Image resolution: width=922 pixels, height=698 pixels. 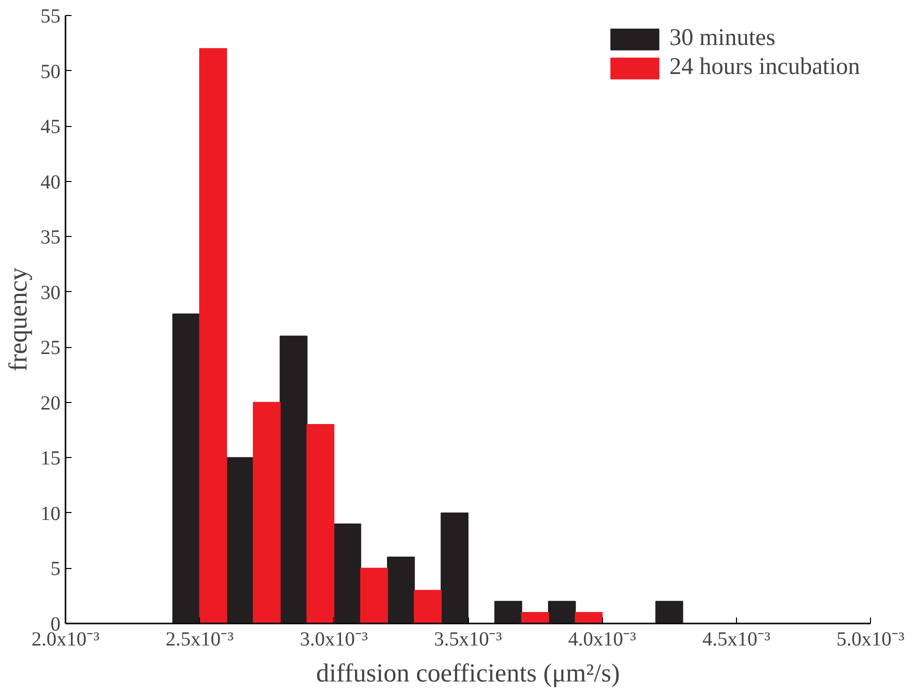 What do you see at coordinates (602, 639) in the screenshot?
I see `x-tick-label: 4.0x10⁻³` at bounding box center [602, 639].